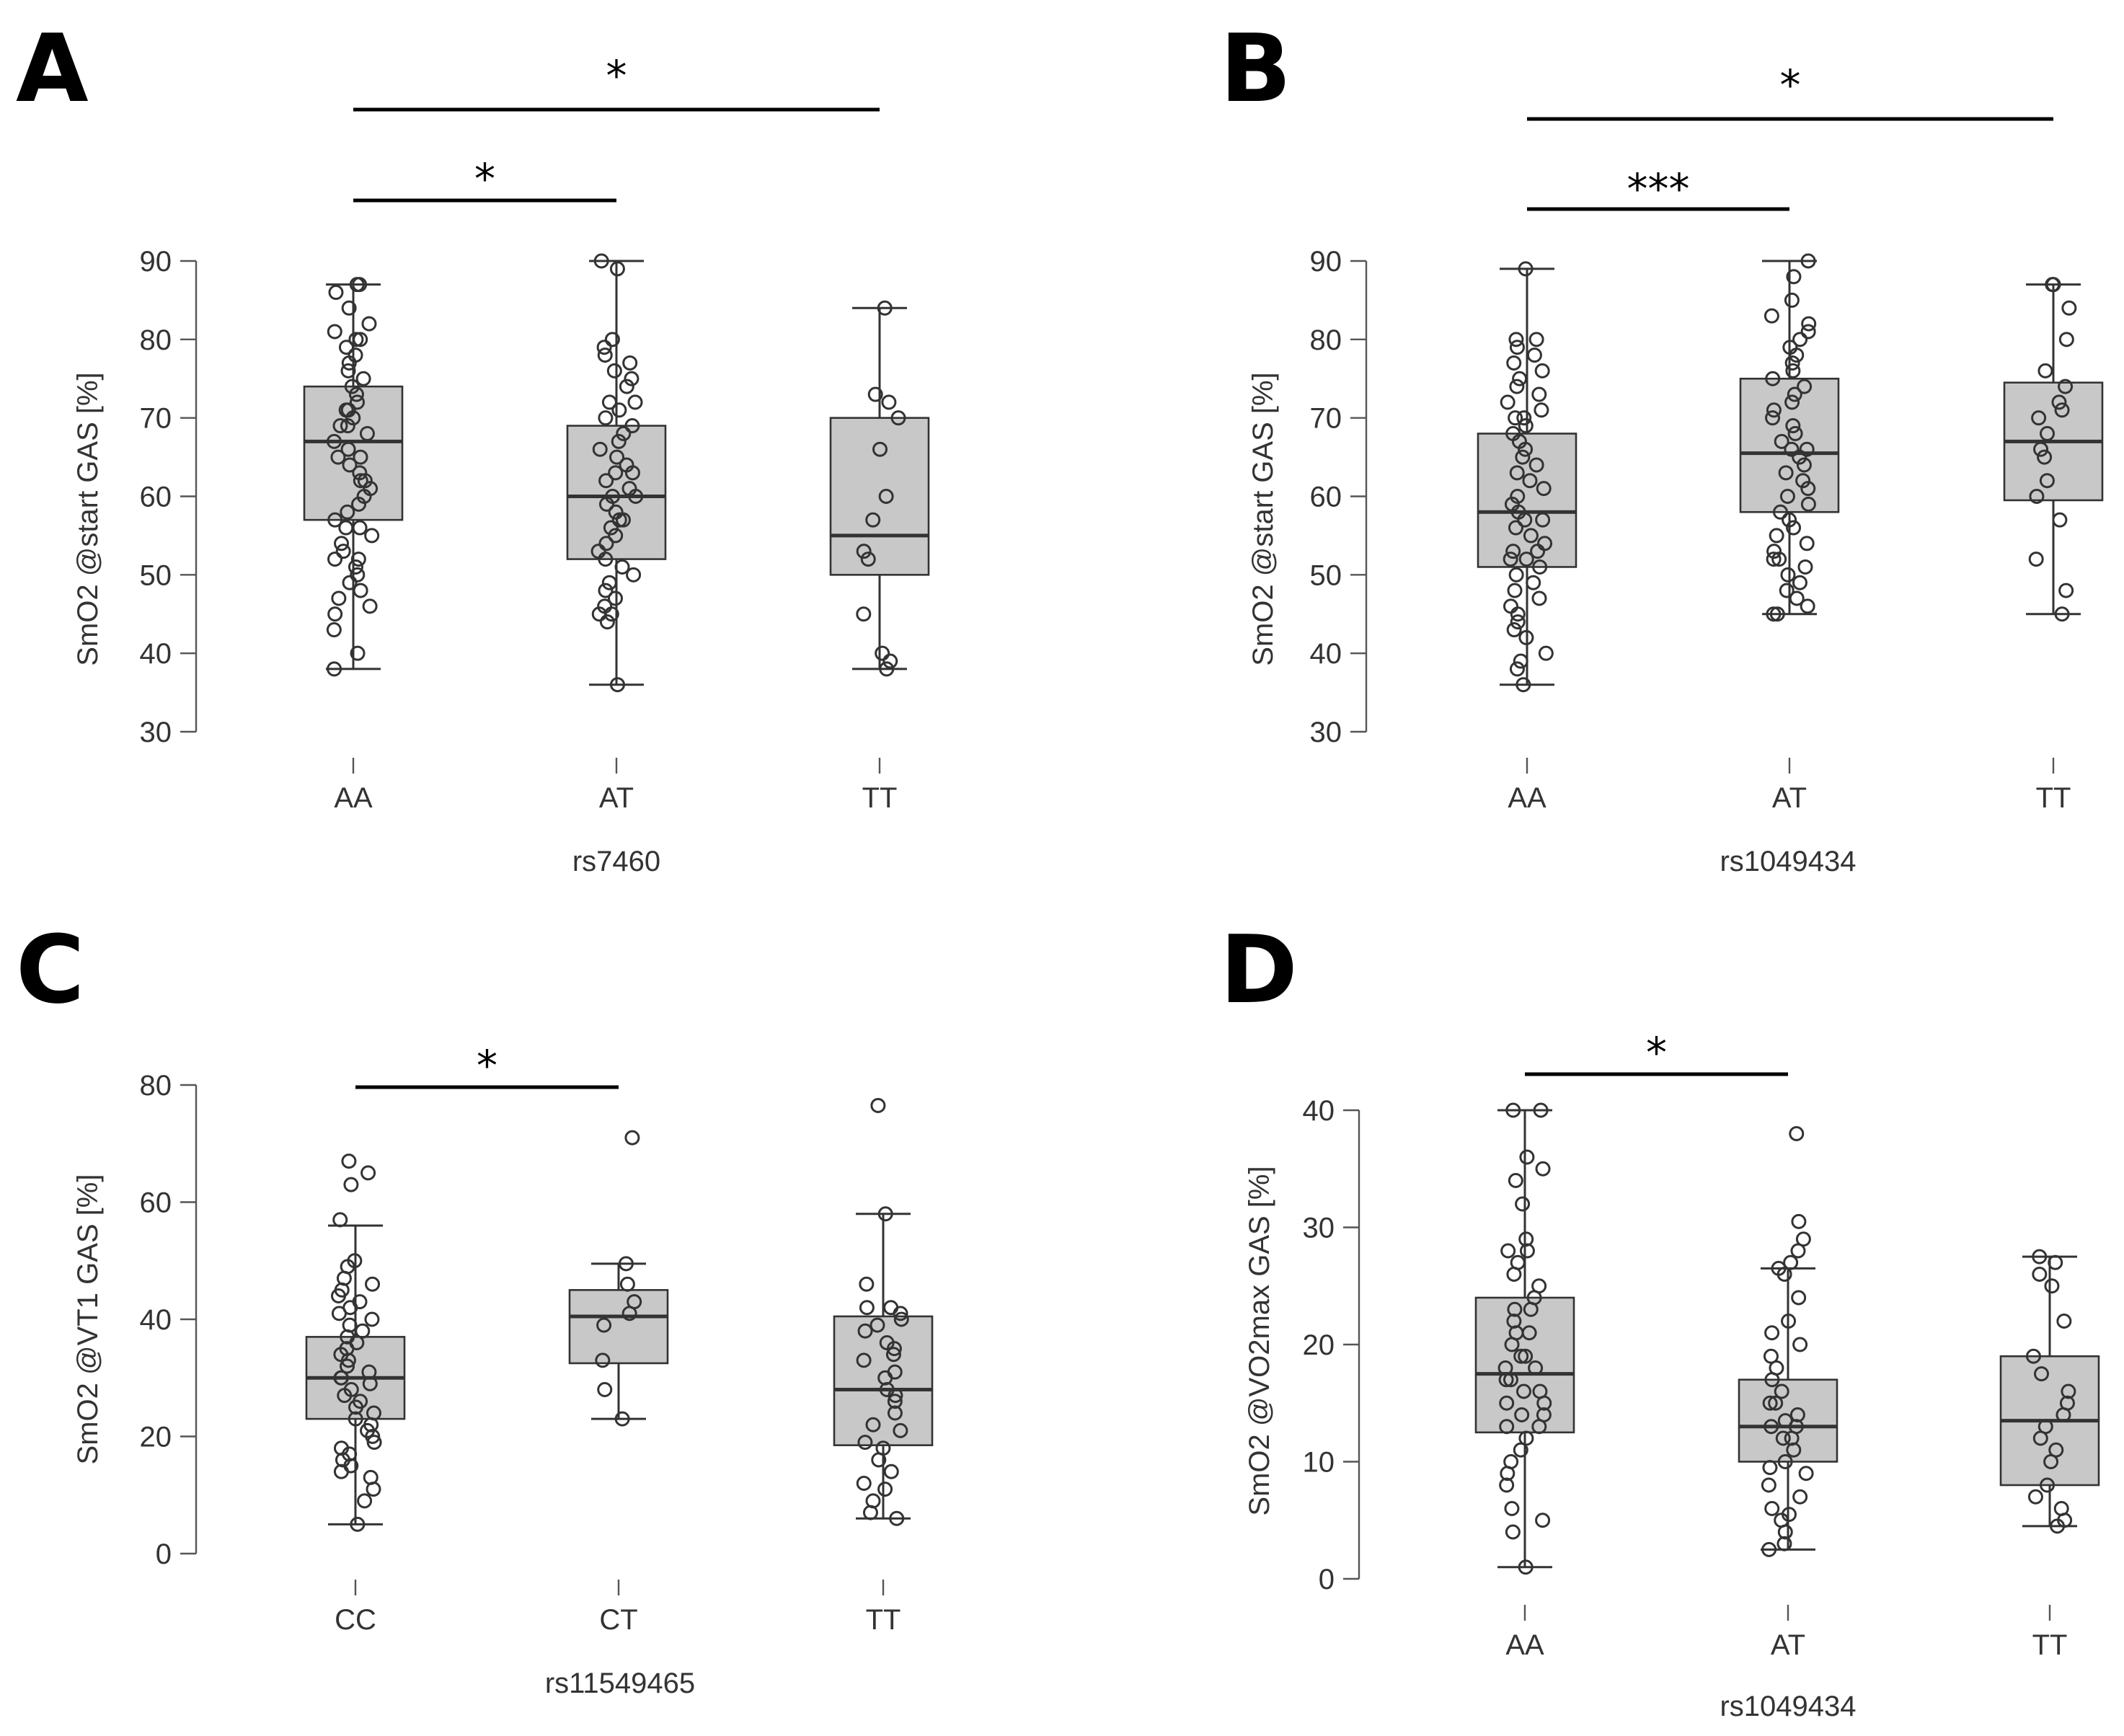 The width and height of the screenshot is (2124, 1736). What do you see at coordinates (156, 1086) in the screenshot?
I see `y-tick-label: 80` at bounding box center [156, 1086].